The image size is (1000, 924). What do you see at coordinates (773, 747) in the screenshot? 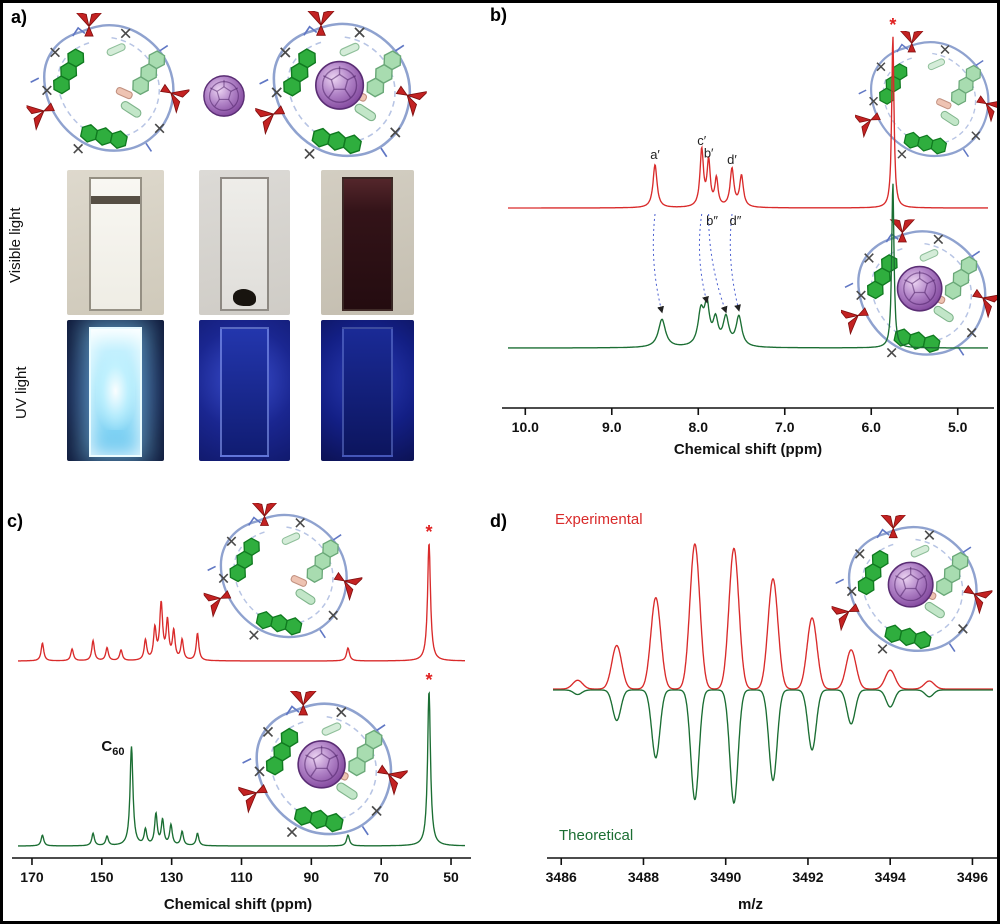
I see `trace-theoretical` at bounding box center [773, 747].